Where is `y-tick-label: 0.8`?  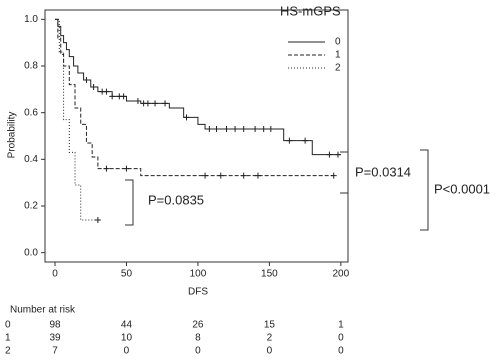
y-tick-label: 0.8 is located at coordinates (31, 66).